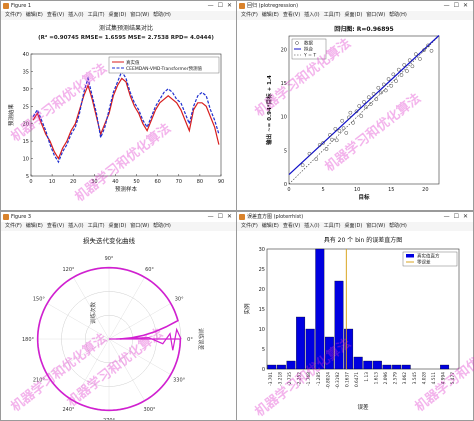 The width and height of the screenshot is (474, 421). What do you see at coordinates (93, 313) in the screenshot?
I see `radial-axis-label: 训练次数` at bounding box center [93, 313].